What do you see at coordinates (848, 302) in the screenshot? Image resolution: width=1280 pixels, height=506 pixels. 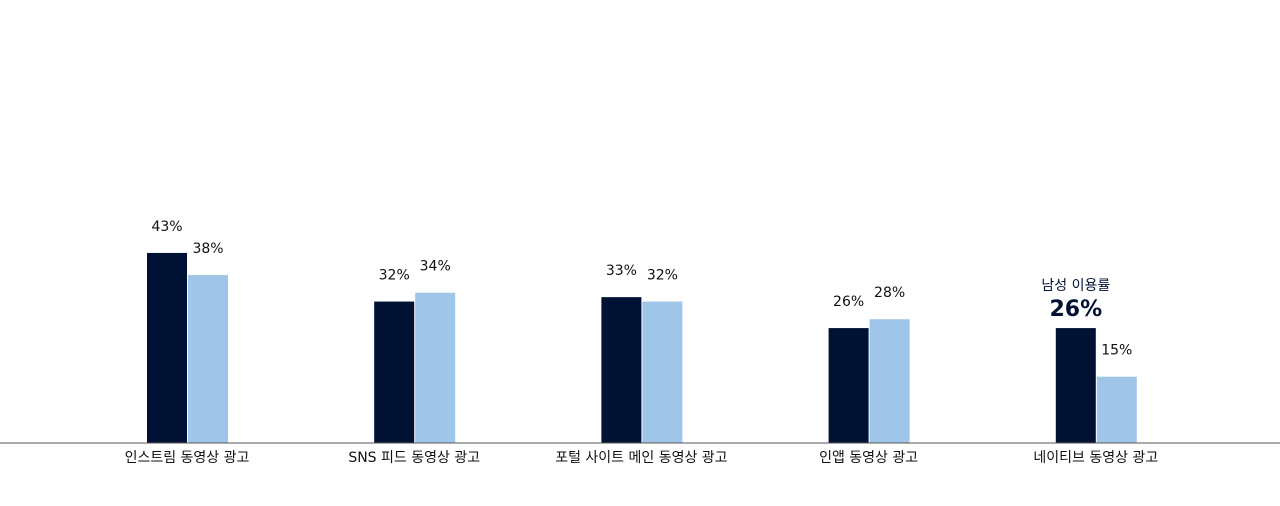 I see `value-label: 26%` at bounding box center [848, 302].